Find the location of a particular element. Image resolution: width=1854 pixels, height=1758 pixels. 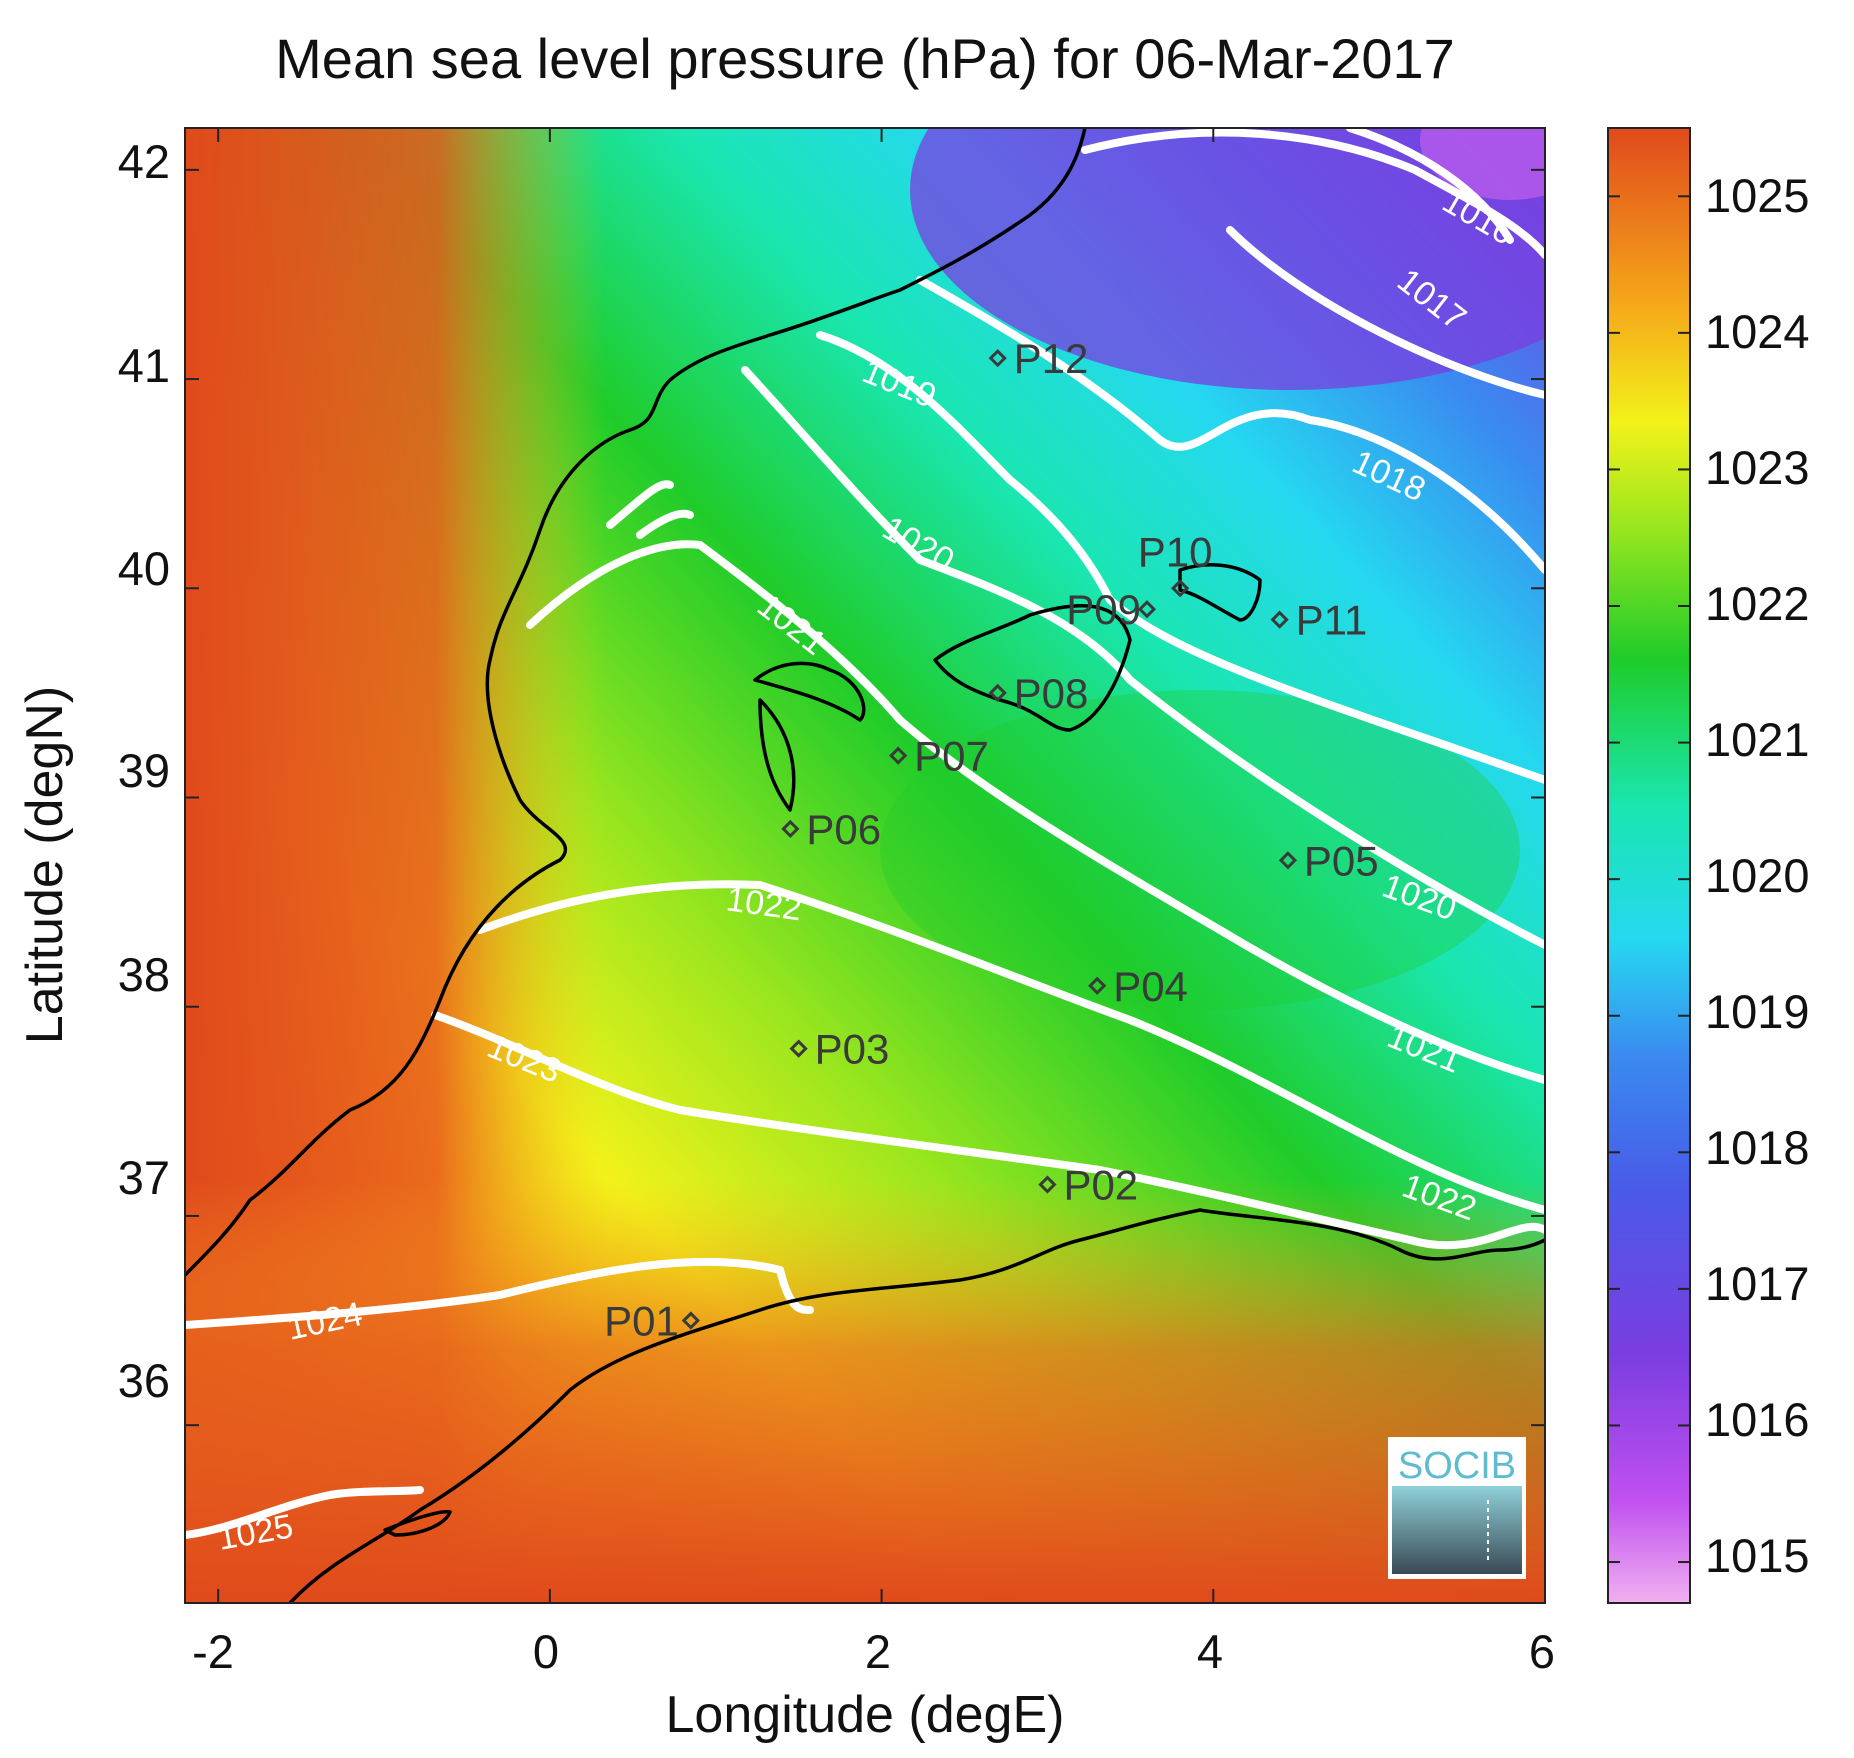

station-label: P12 is located at coordinates (1051, 358).